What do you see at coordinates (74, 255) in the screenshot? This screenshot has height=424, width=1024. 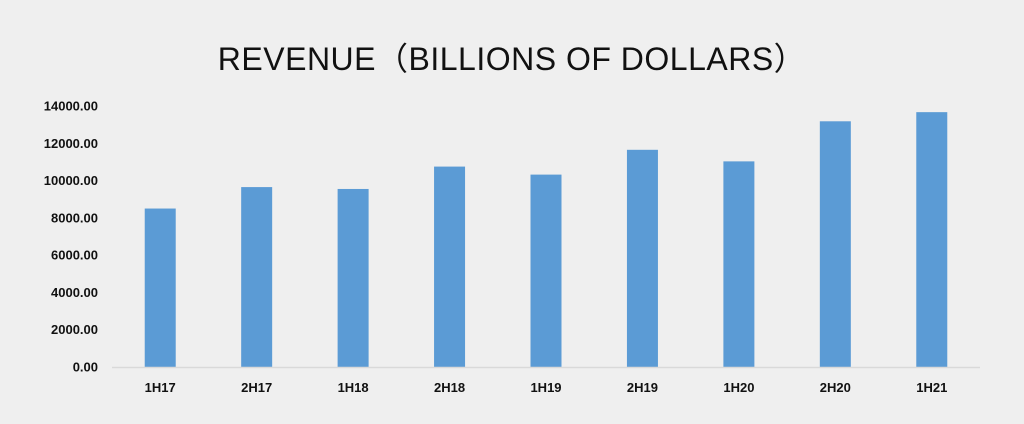 I see `y-tick-label: 6000.00` at bounding box center [74, 255].